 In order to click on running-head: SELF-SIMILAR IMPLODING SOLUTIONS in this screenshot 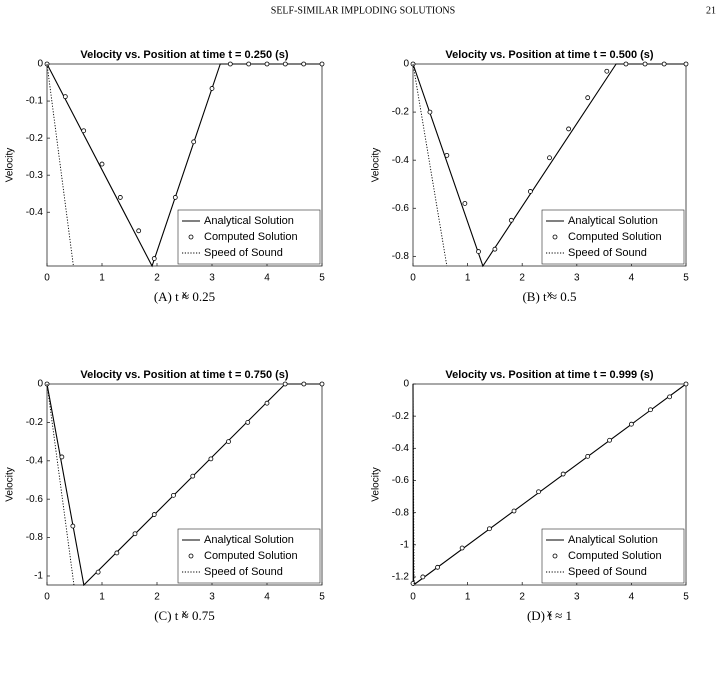, I will do `click(363, 10)`.